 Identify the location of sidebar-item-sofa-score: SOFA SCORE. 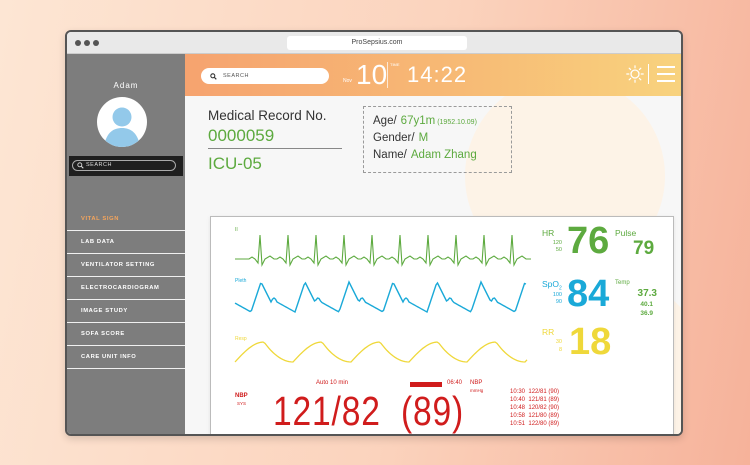
(126, 334).